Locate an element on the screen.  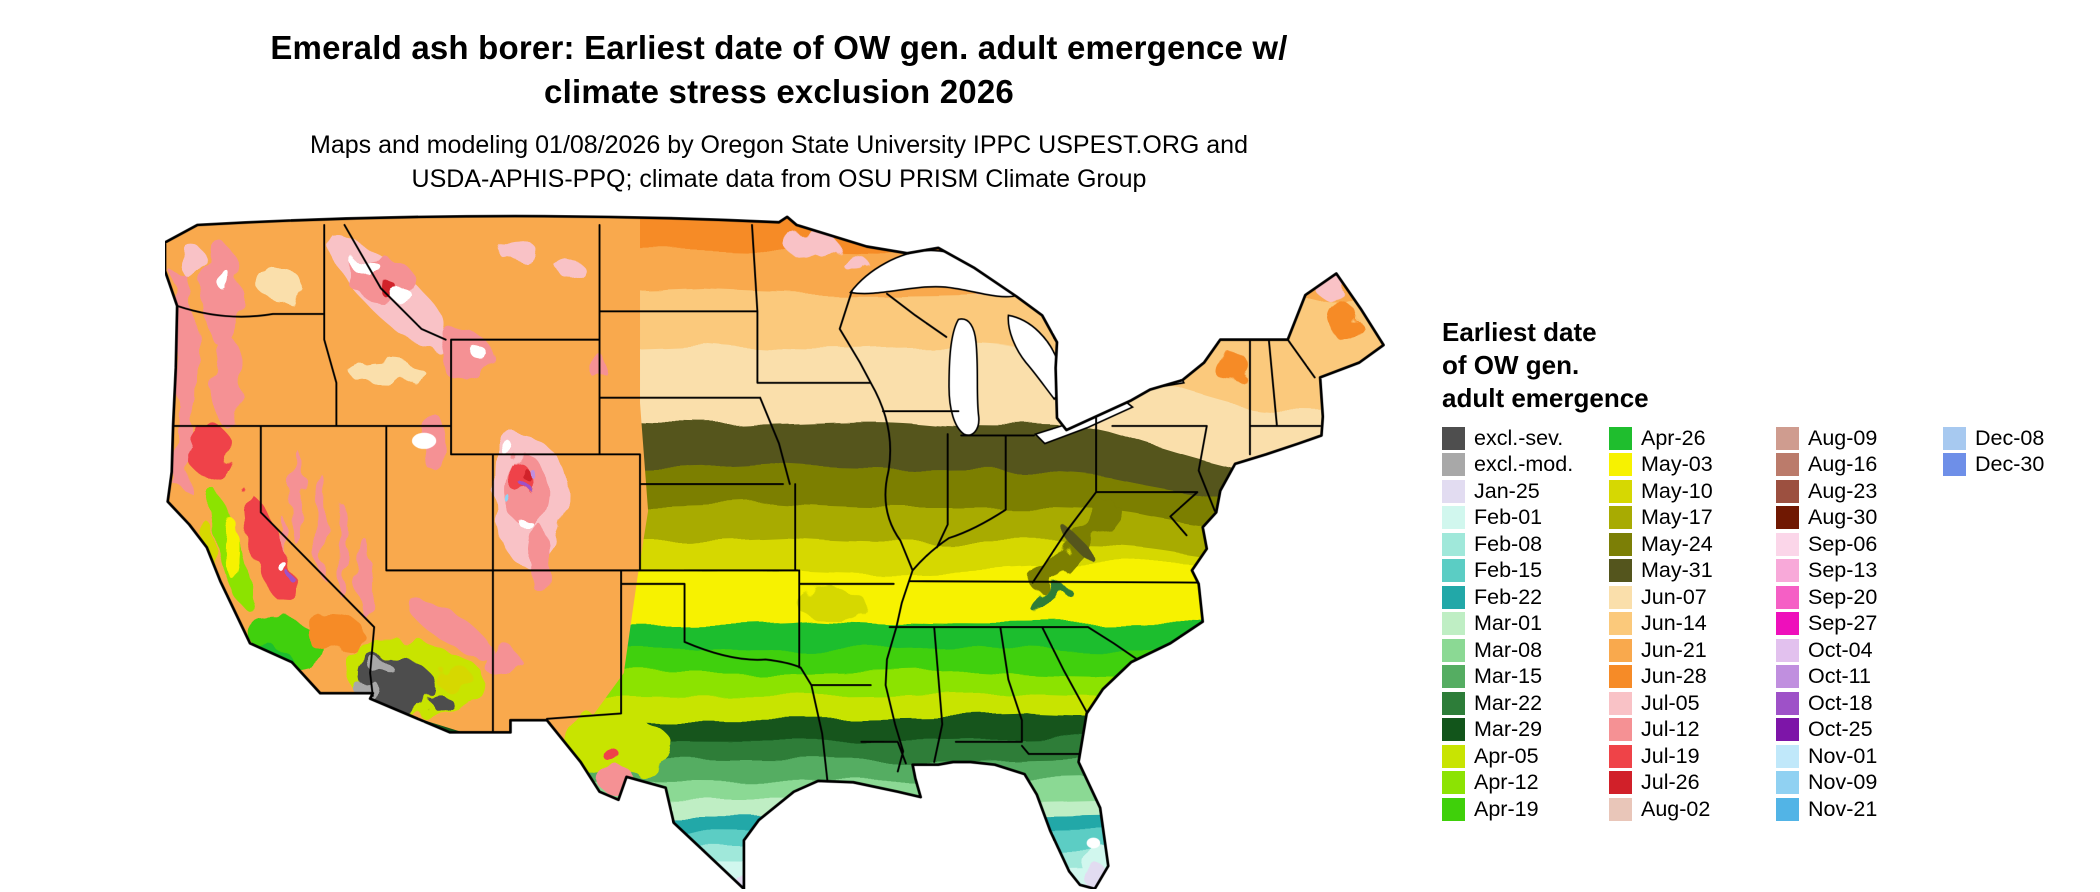
great-salt-lake is located at coordinates (424, 440).